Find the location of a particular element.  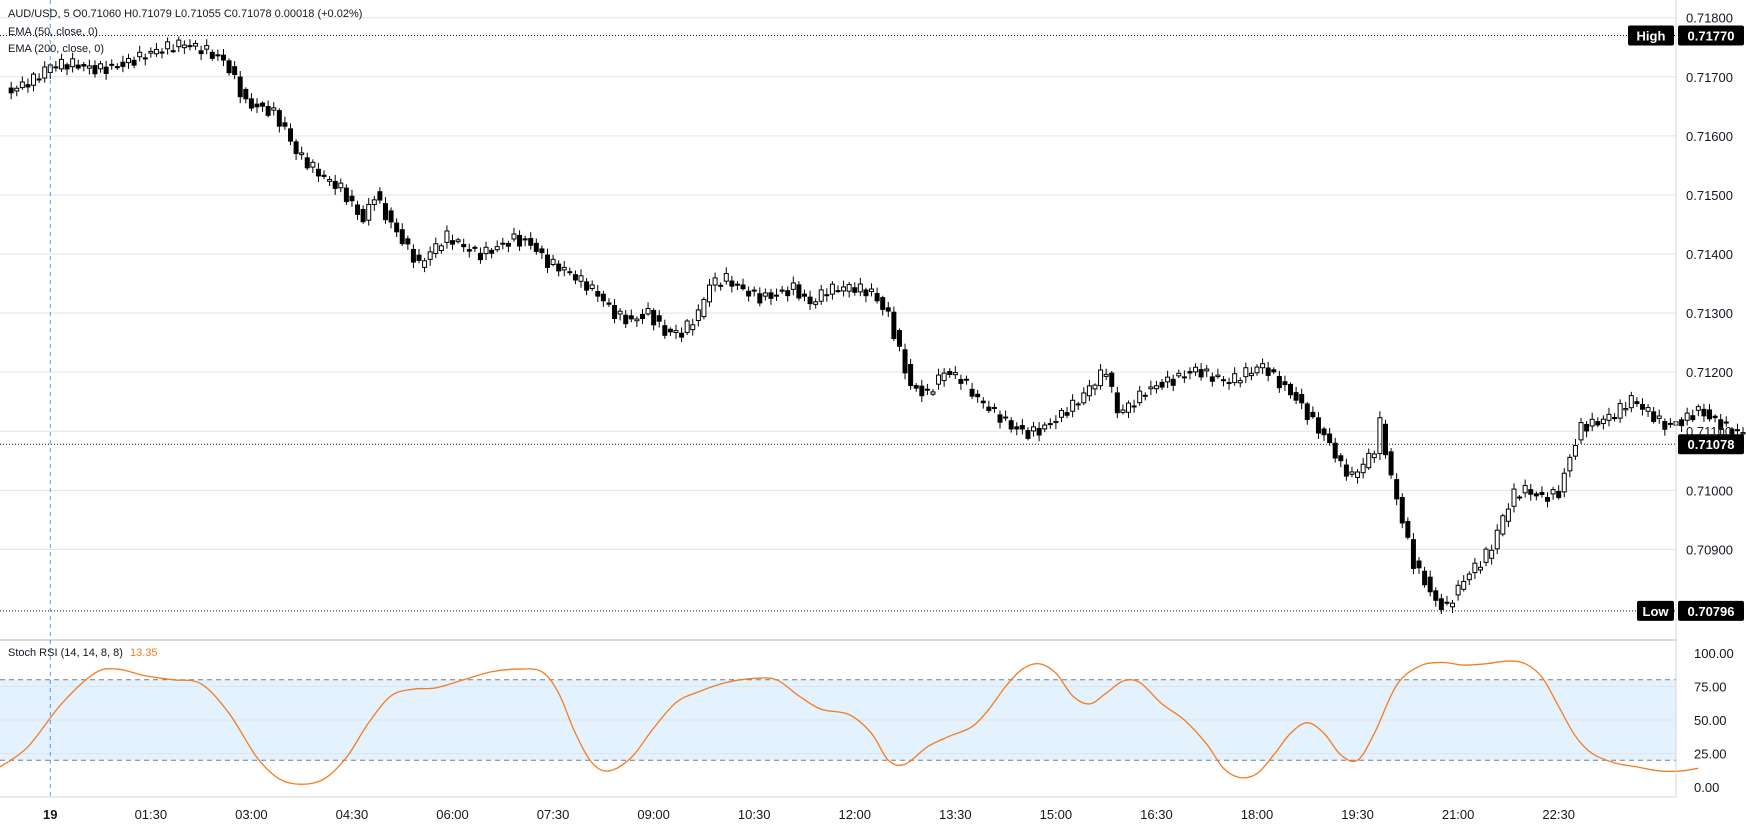

ema-200-label: EMA (200, close, 0) is located at coordinates (56, 49).